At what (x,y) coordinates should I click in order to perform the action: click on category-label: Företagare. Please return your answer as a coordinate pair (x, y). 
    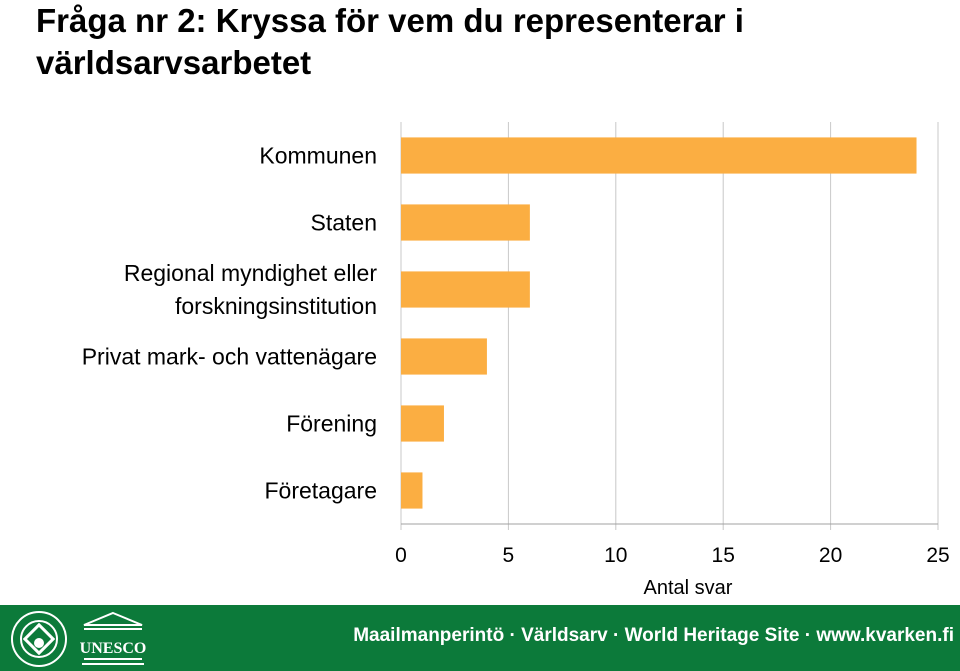
    Looking at the image, I should click on (320, 491).